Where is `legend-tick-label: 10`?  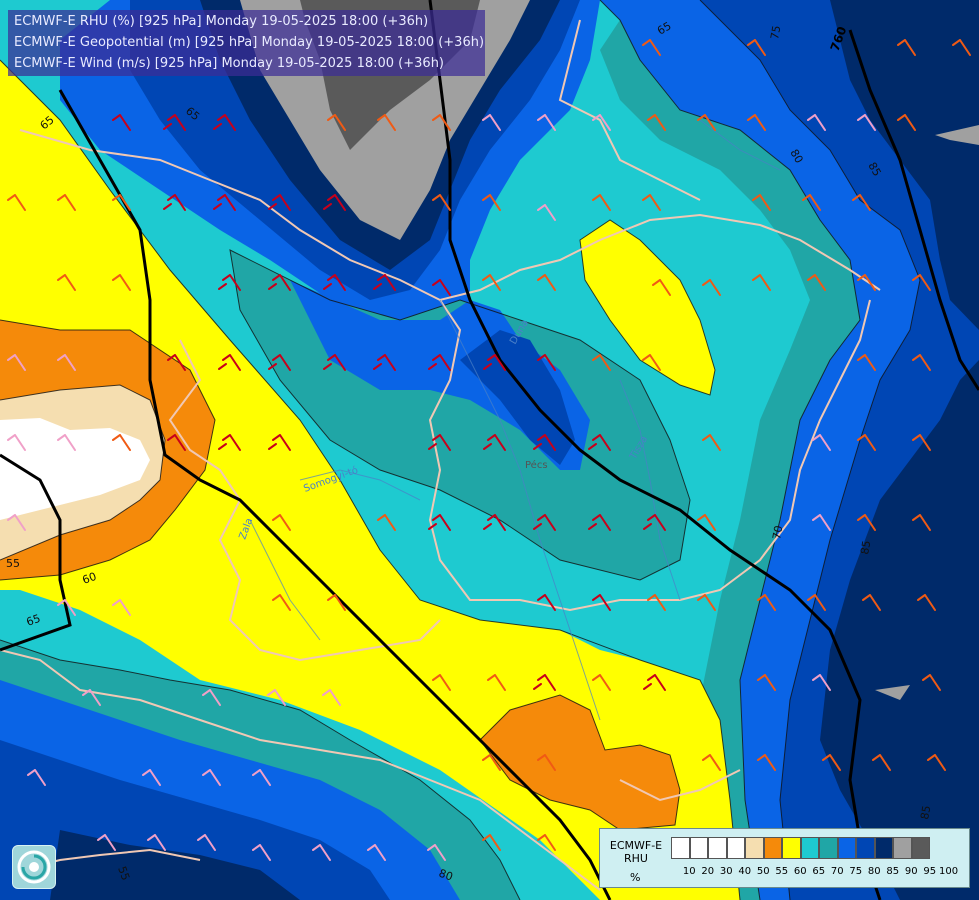 legend-tick-label: 10 is located at coordinates (689, 871).